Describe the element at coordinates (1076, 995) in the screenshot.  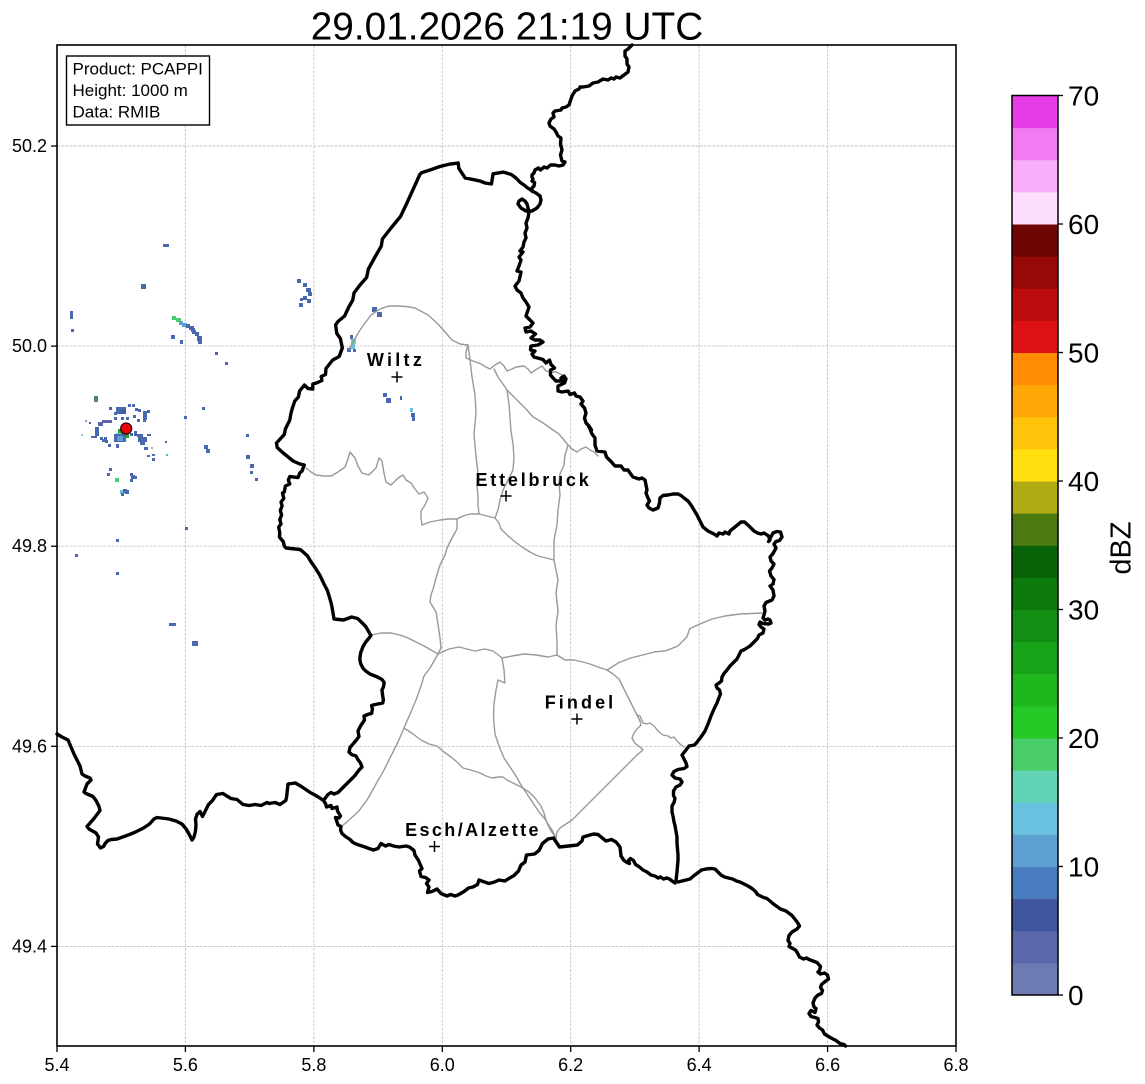
I see `svg-text: 0` at that location.